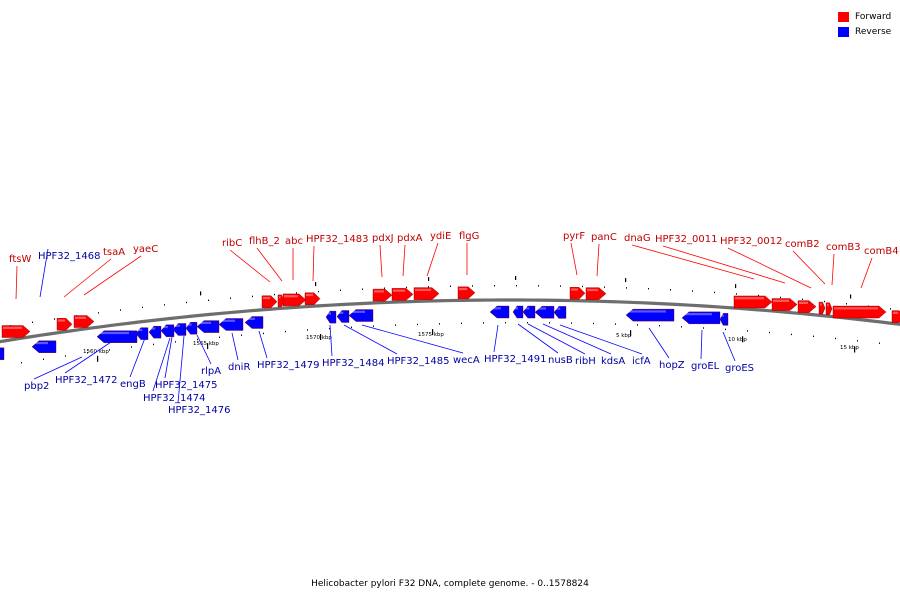  I want to click on forward-gene-label: ydiE, so click(440, 236).